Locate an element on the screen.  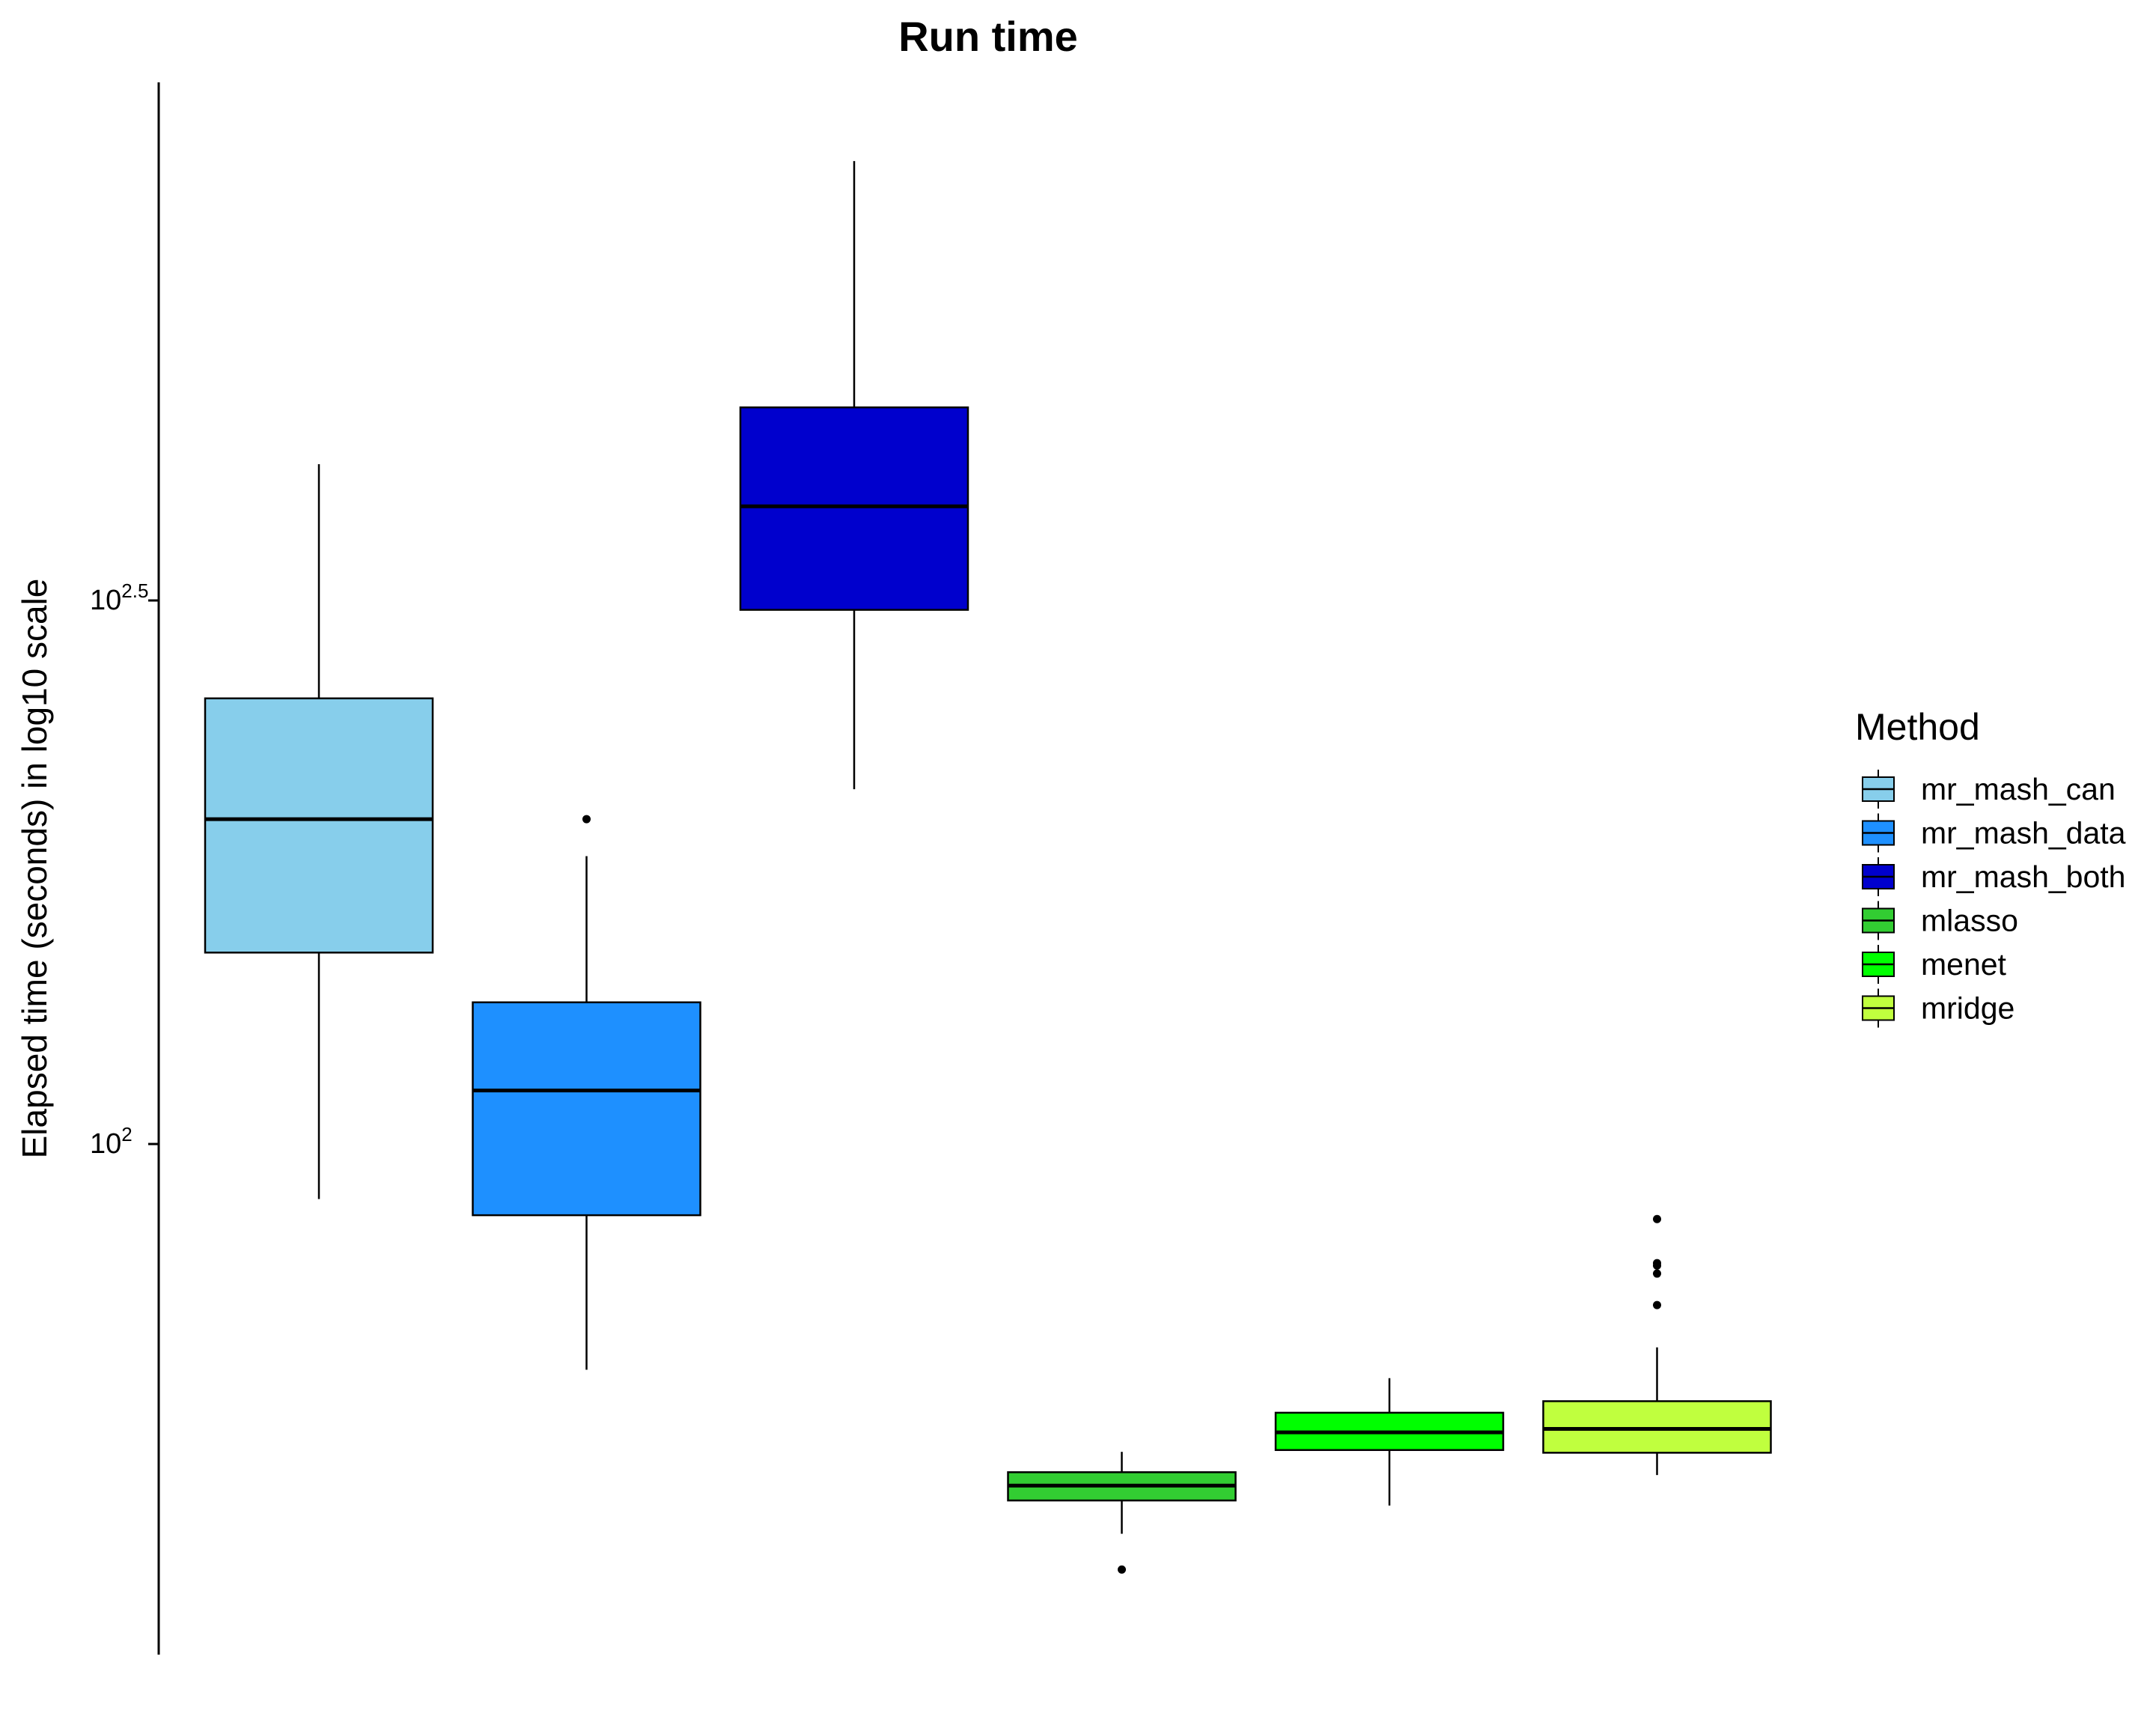
y-axis-label: Elapsed time (seconds) in log10 scale is located at coordinates (34, 869).